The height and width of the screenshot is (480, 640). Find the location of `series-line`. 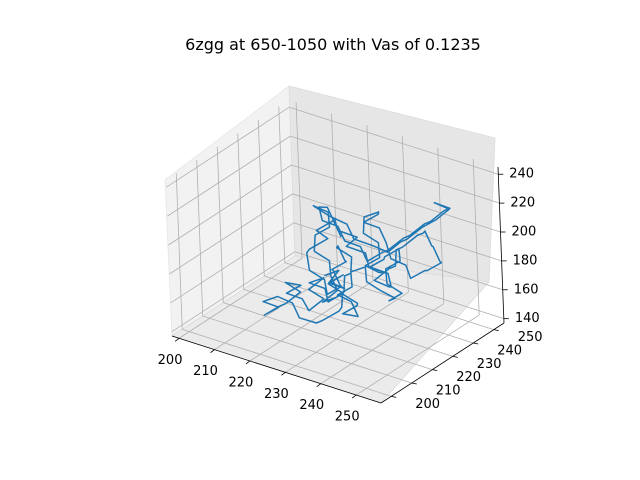

series-line is located at coordinates (356, 262).